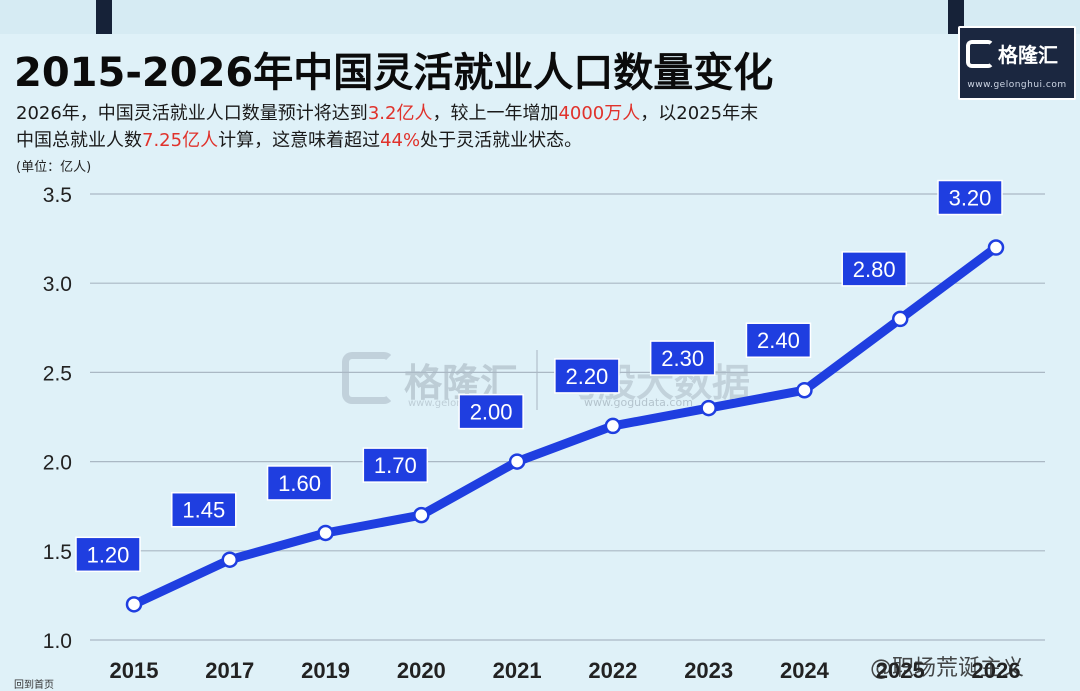 This screenshot has height=691, width=1080. I want to click on data-label: 2.20, so click(587, 376).